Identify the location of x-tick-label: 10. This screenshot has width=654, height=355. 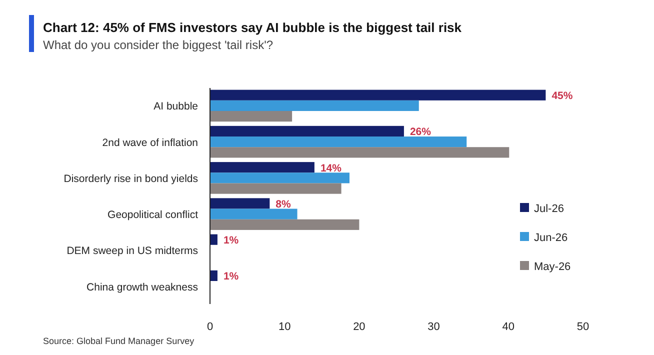
(284, 327).